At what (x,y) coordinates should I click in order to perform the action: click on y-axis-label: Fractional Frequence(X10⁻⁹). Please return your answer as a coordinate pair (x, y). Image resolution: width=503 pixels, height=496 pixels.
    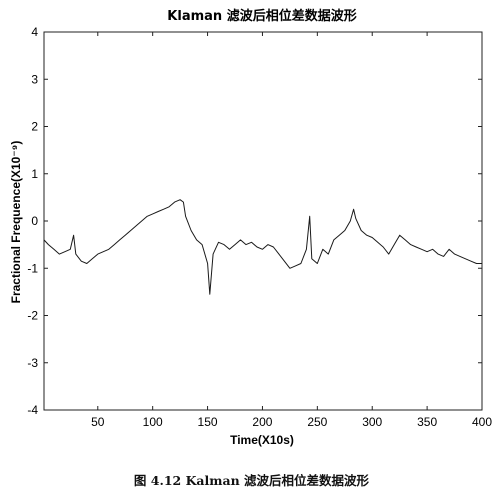
    Looking at the image, I should click on (16, 222).